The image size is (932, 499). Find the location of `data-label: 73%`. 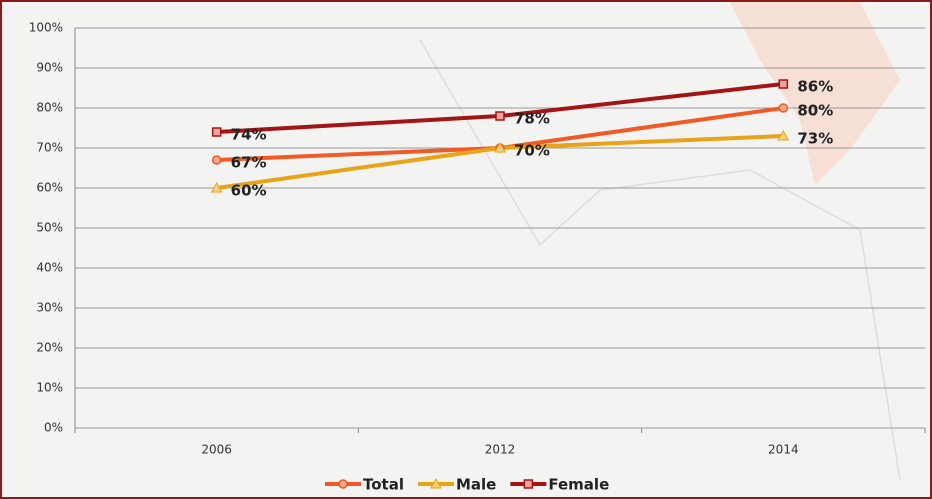

data-label: 73% is located at coordinates (815, 139).